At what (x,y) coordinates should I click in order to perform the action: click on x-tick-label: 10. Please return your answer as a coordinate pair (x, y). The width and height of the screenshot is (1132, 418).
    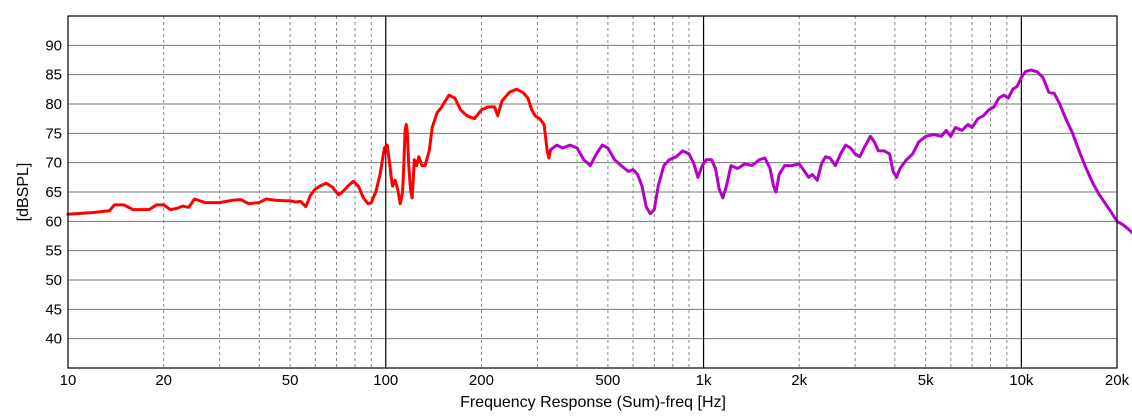
    Looking at the image, I should click on (68, 380).